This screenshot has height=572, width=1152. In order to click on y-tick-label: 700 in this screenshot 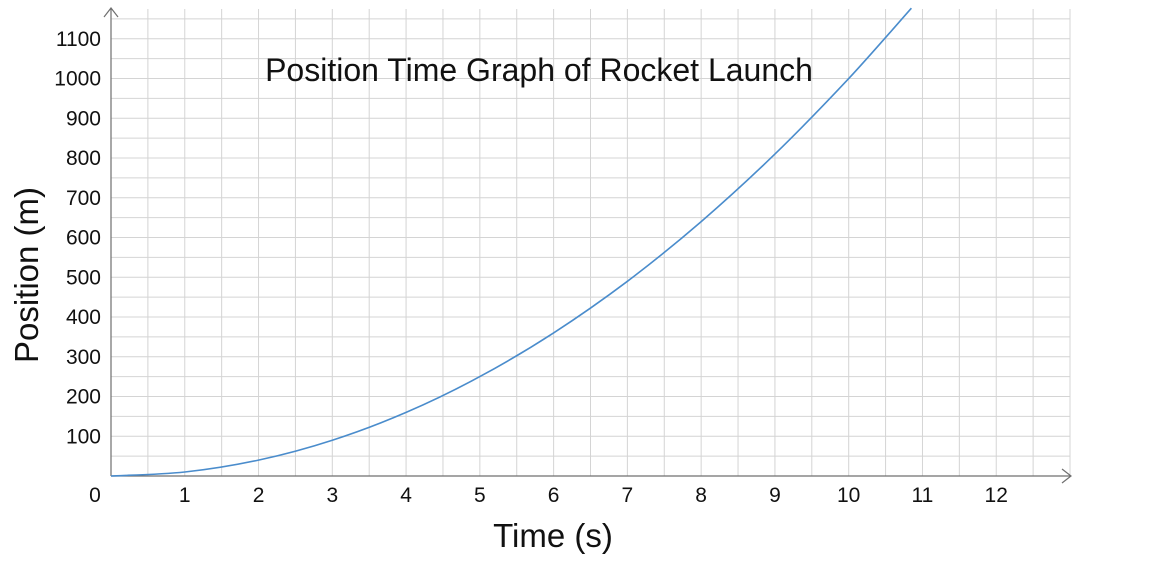, I will do `click(83, 198)`.